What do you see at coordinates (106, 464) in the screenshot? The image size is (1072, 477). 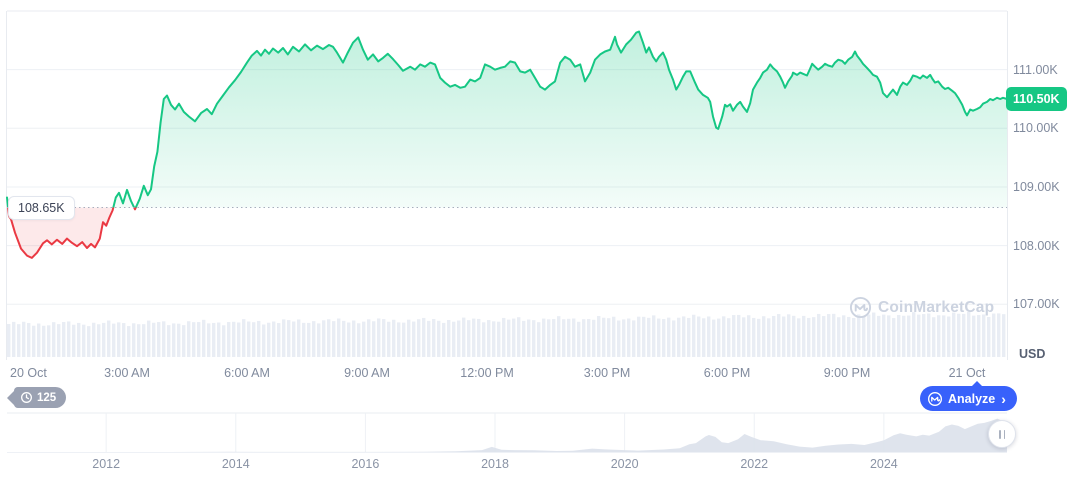 I see `minimap-year-label: 2012` at bounding box center [106, 464].